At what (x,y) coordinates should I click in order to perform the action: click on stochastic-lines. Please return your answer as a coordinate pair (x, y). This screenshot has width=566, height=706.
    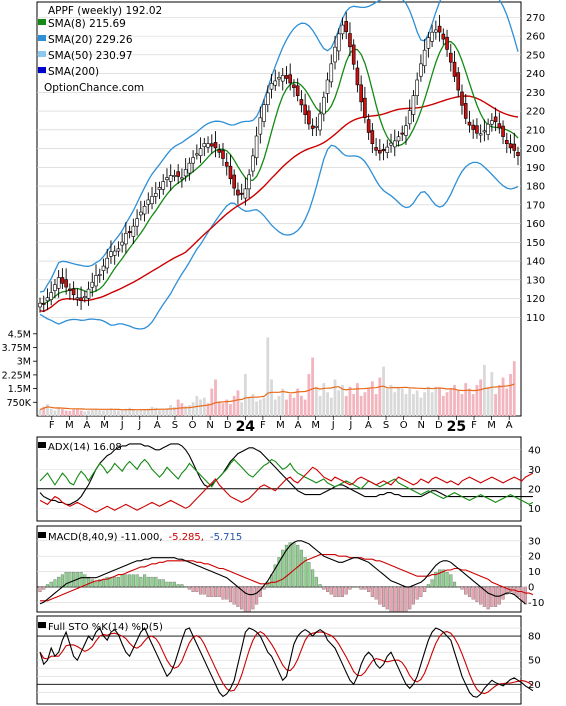
    Looking at the image, I should click on (286, 662).